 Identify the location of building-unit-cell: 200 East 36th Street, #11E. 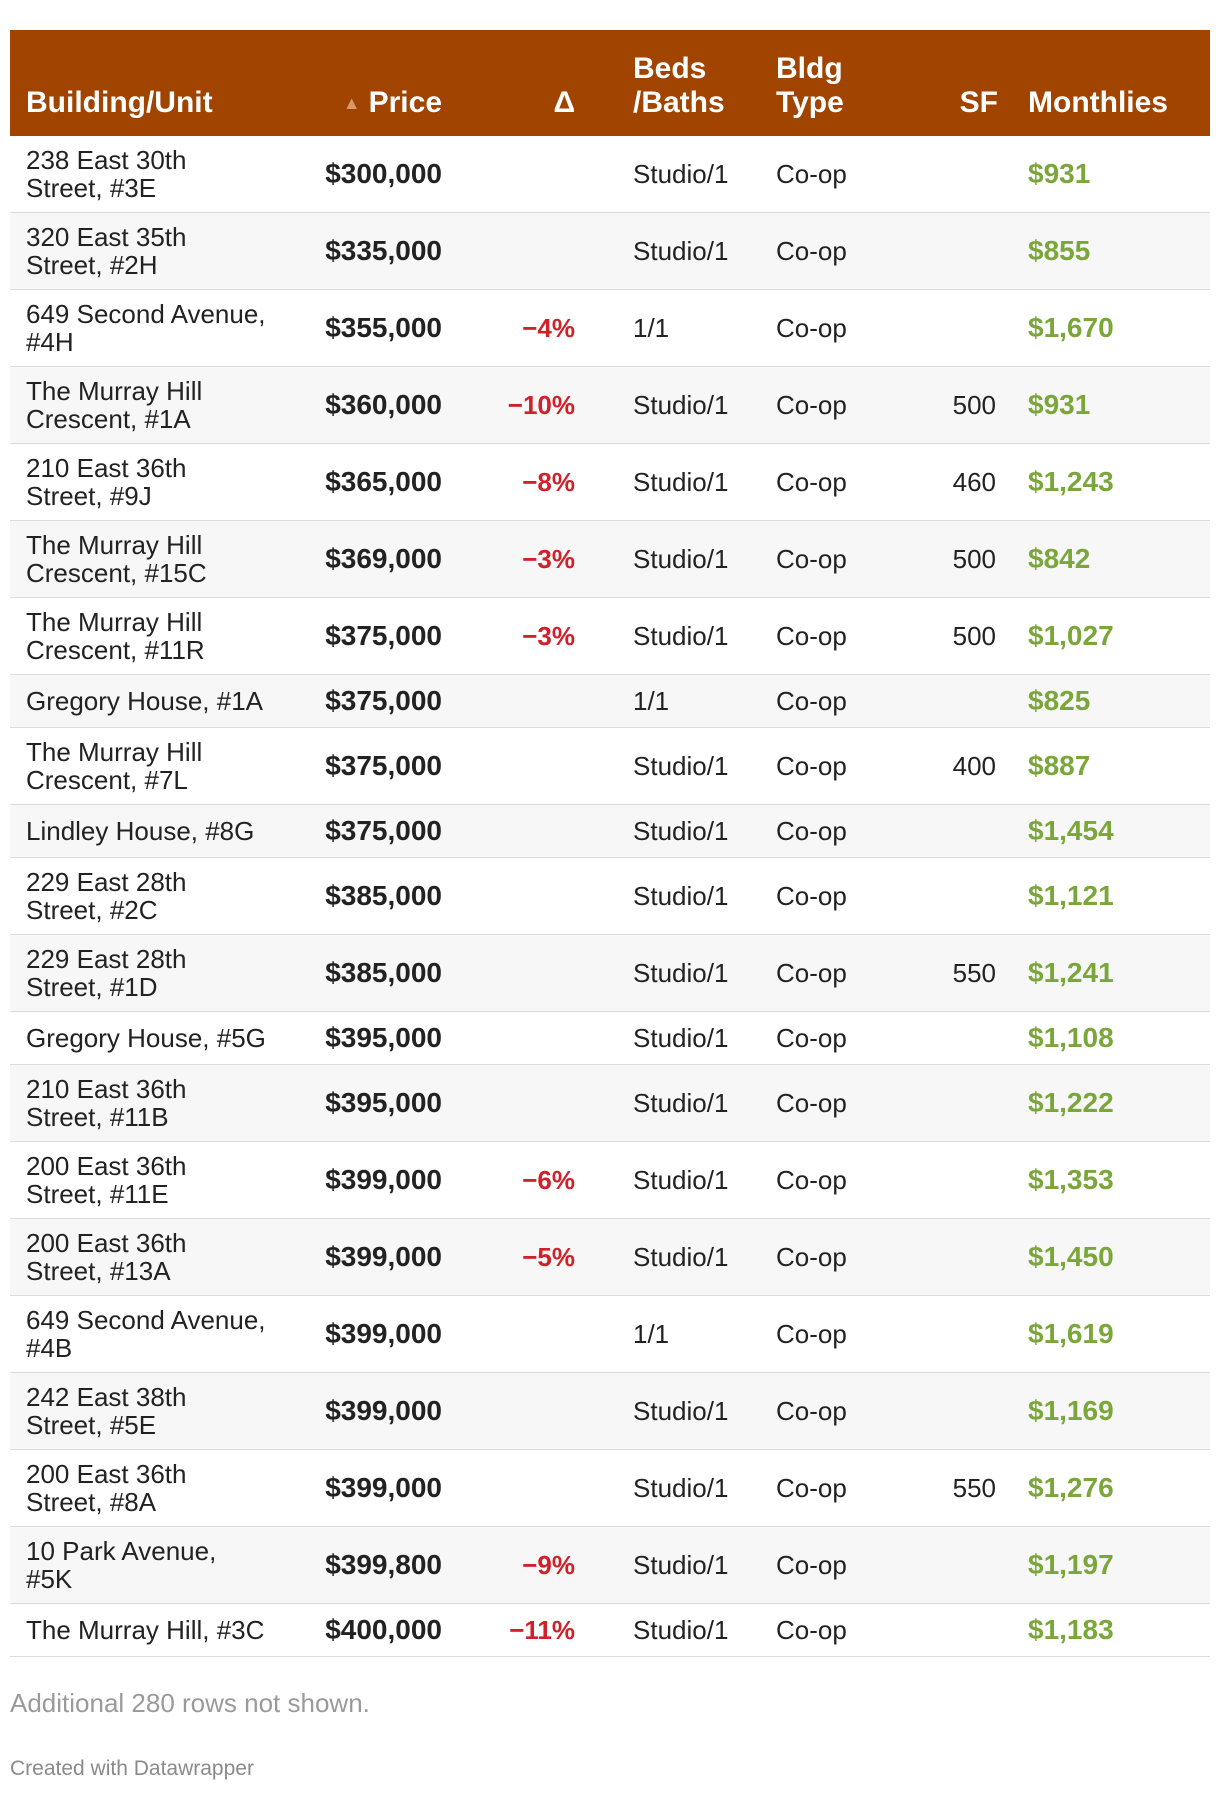
(151, 1180).